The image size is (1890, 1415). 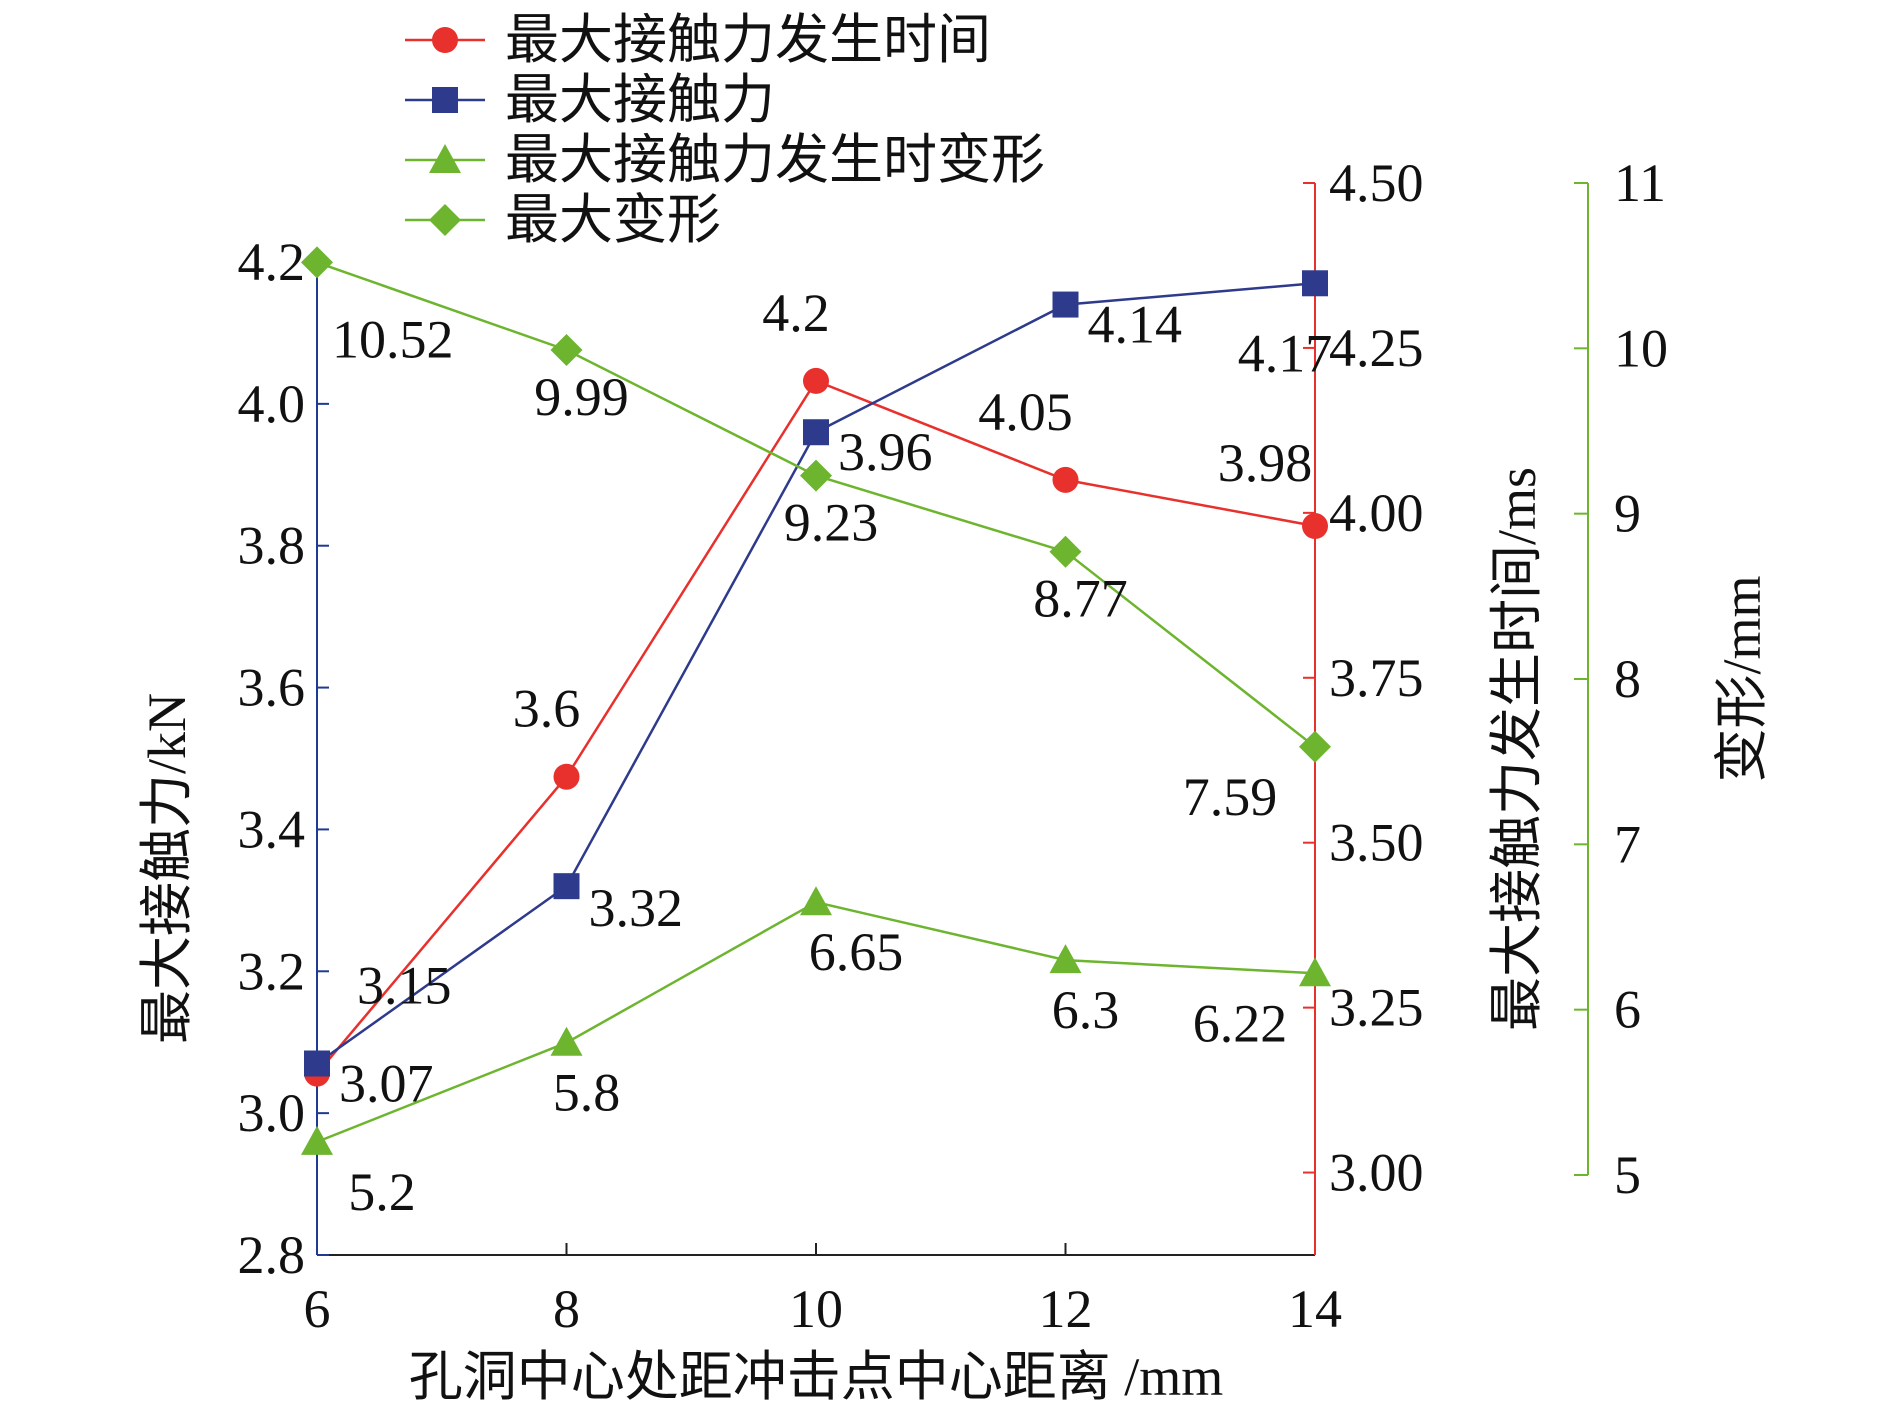 What do you see at coordinates (1627, 1010) in the screenshot?
I see `right2-tick-label: 6` at bounding box center [1627, 1010].